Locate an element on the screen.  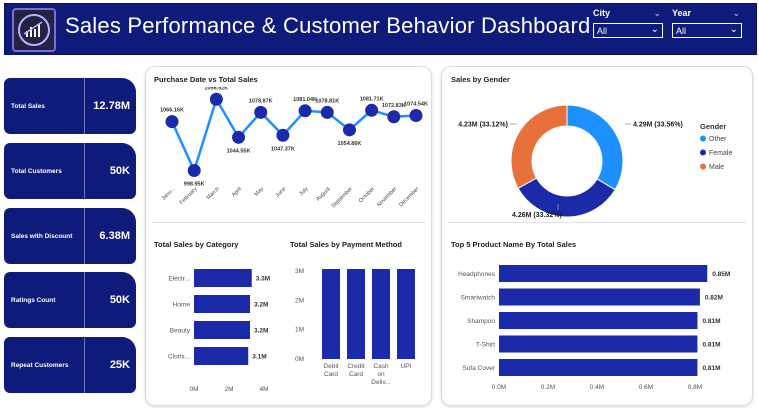
city-slicer: City ⌄ All ⌄ is located at coordinates (628, 23).